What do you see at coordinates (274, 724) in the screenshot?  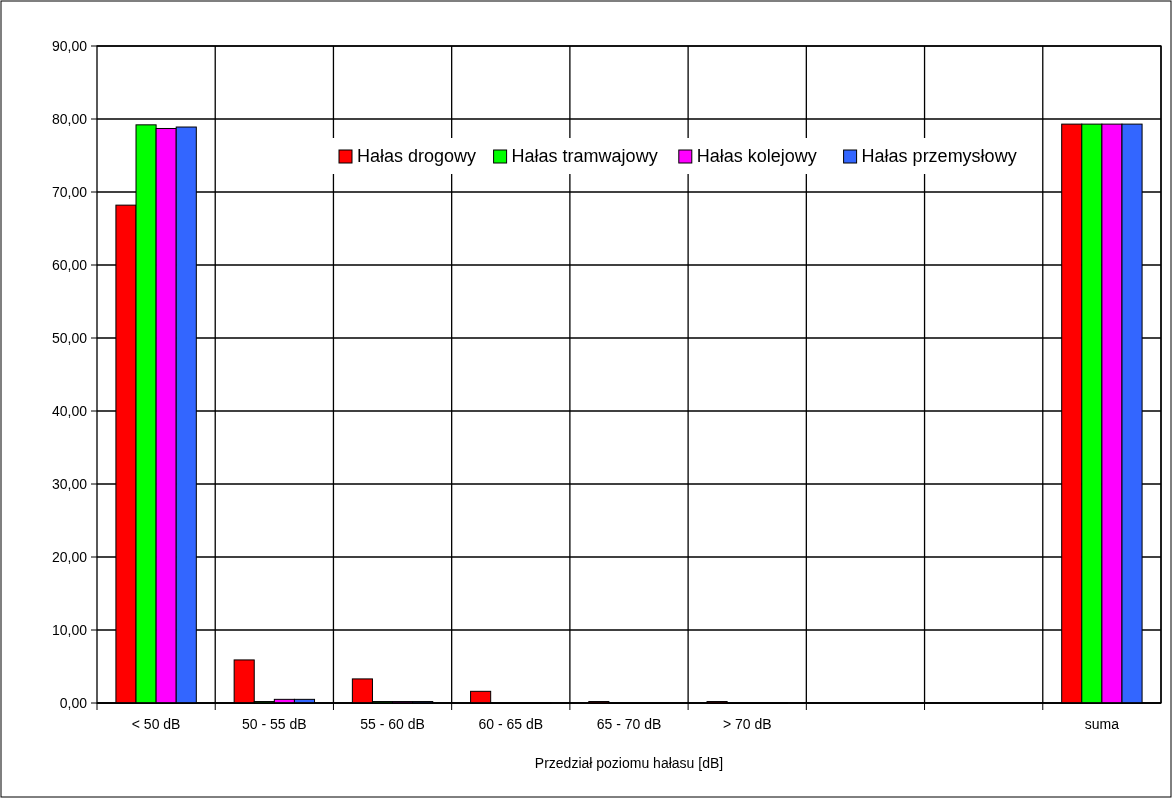 I see `x-tick-label: 50 - 55 dB` at bounding box center [274, 724].